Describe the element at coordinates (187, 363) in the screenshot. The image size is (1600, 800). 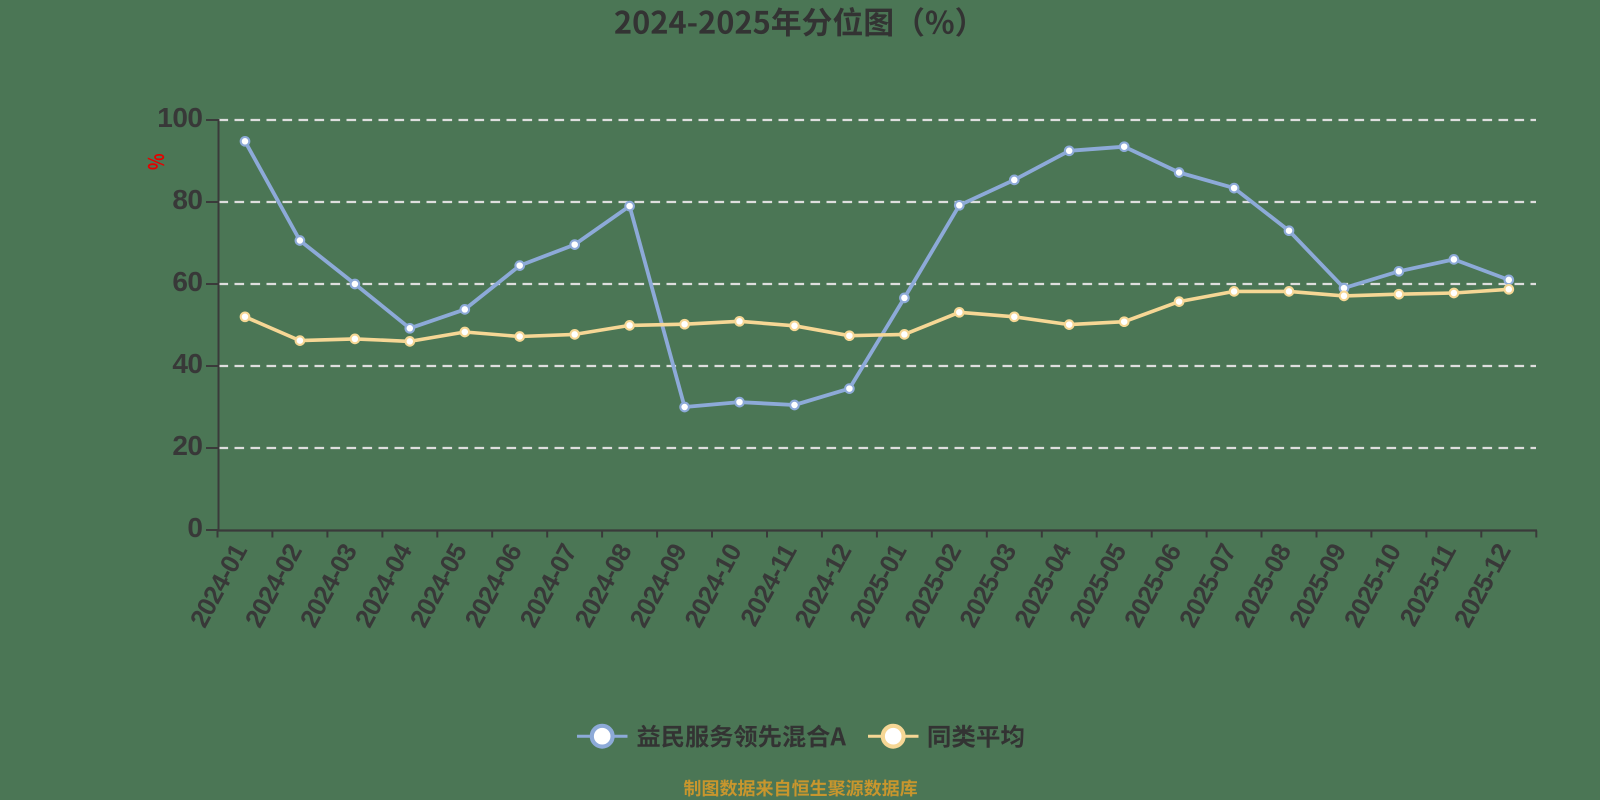
I see `svg-text: 40` at that location.